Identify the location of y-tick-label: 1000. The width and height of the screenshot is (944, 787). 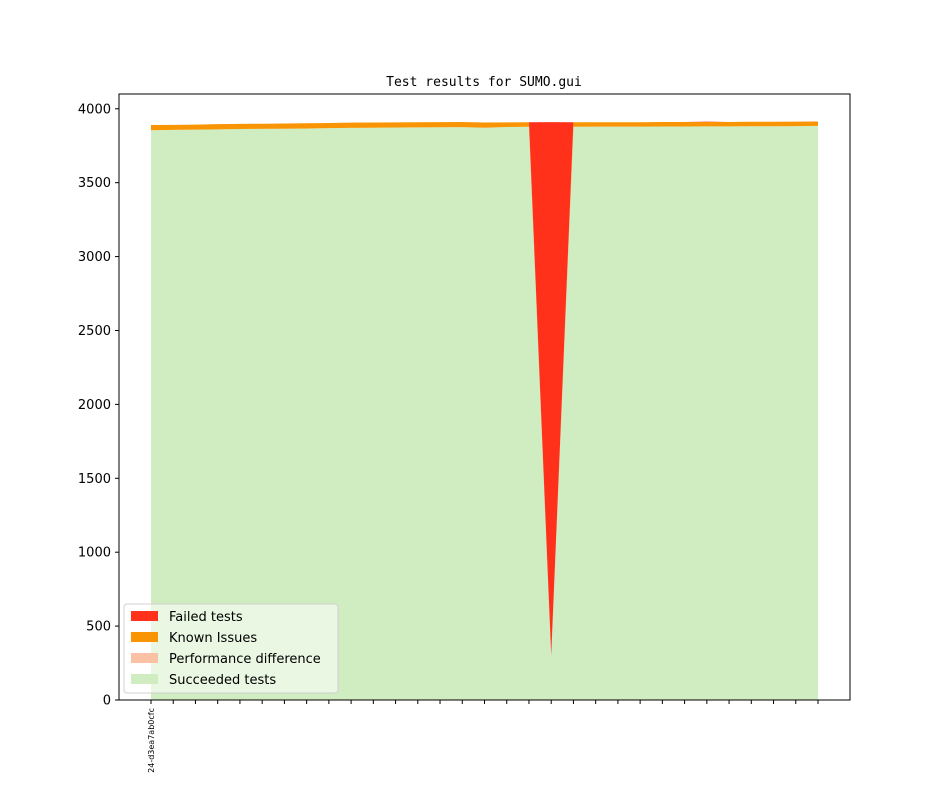
(94, 553).